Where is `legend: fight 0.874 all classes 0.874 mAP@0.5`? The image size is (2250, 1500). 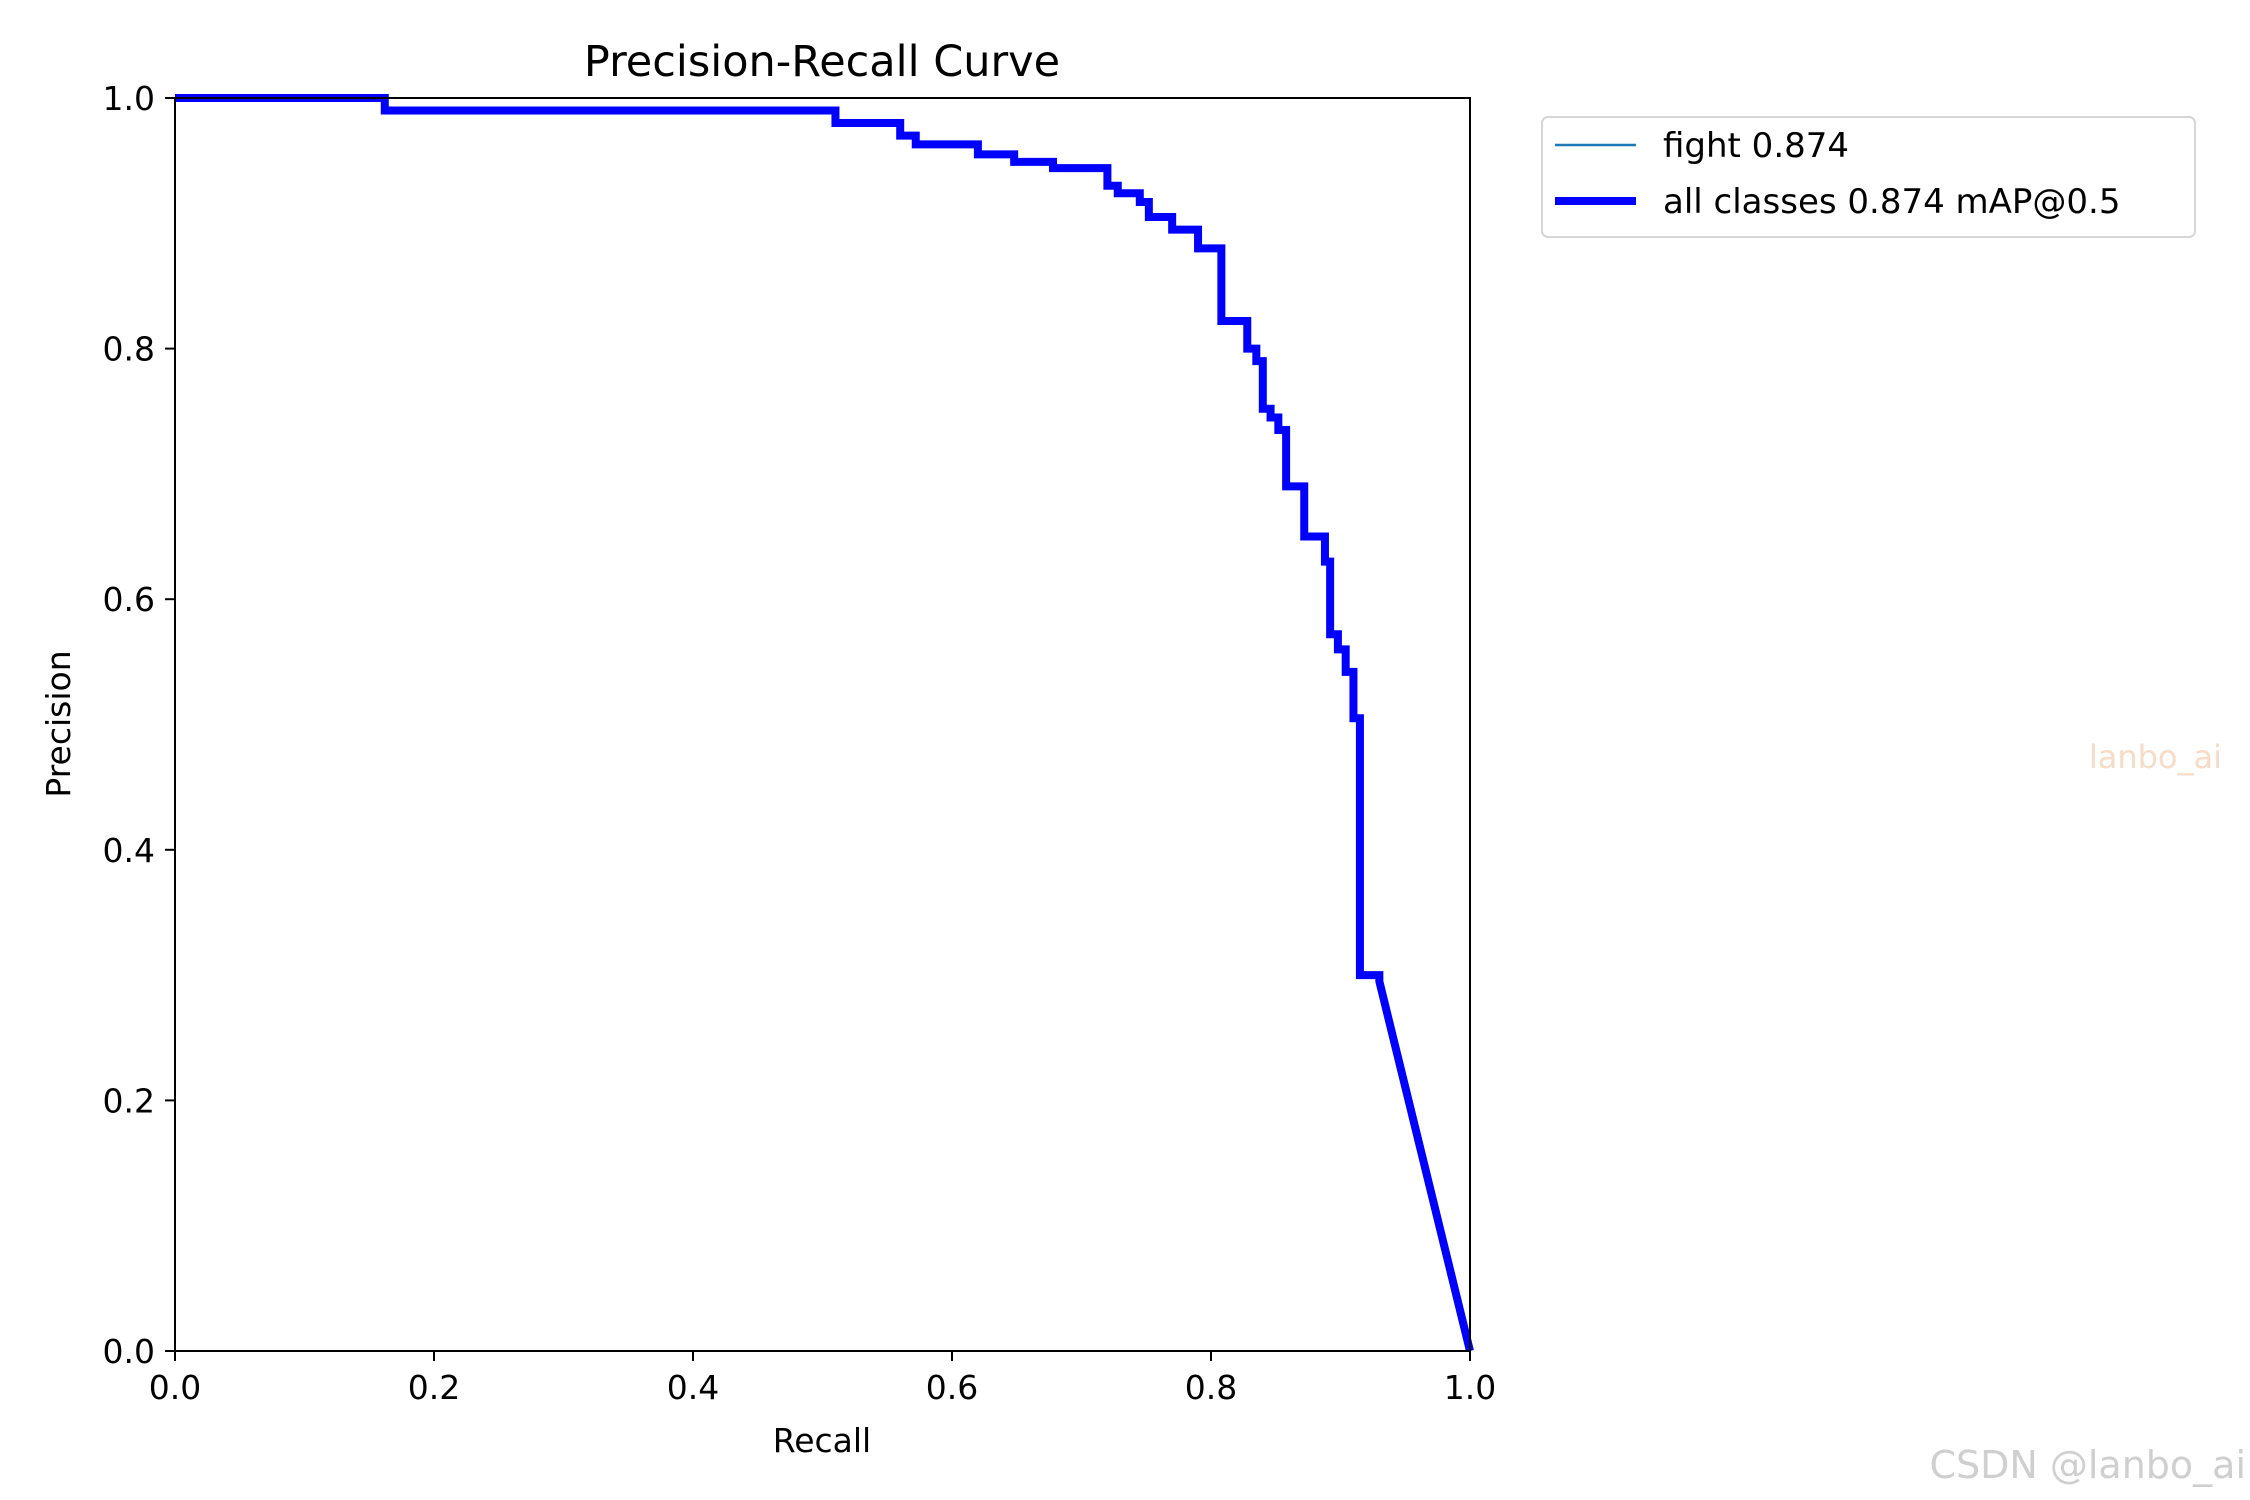
legend: fight 0.874 all classes 0.874 mAP@0.5 is located at coordinates (1868, 177).